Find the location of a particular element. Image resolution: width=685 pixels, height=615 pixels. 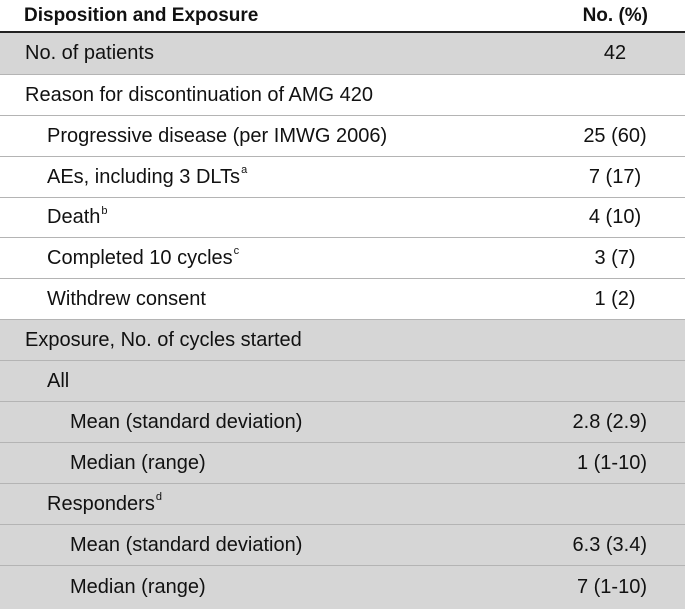

row-value: 1 (2) is located at coordinates (615, 298).